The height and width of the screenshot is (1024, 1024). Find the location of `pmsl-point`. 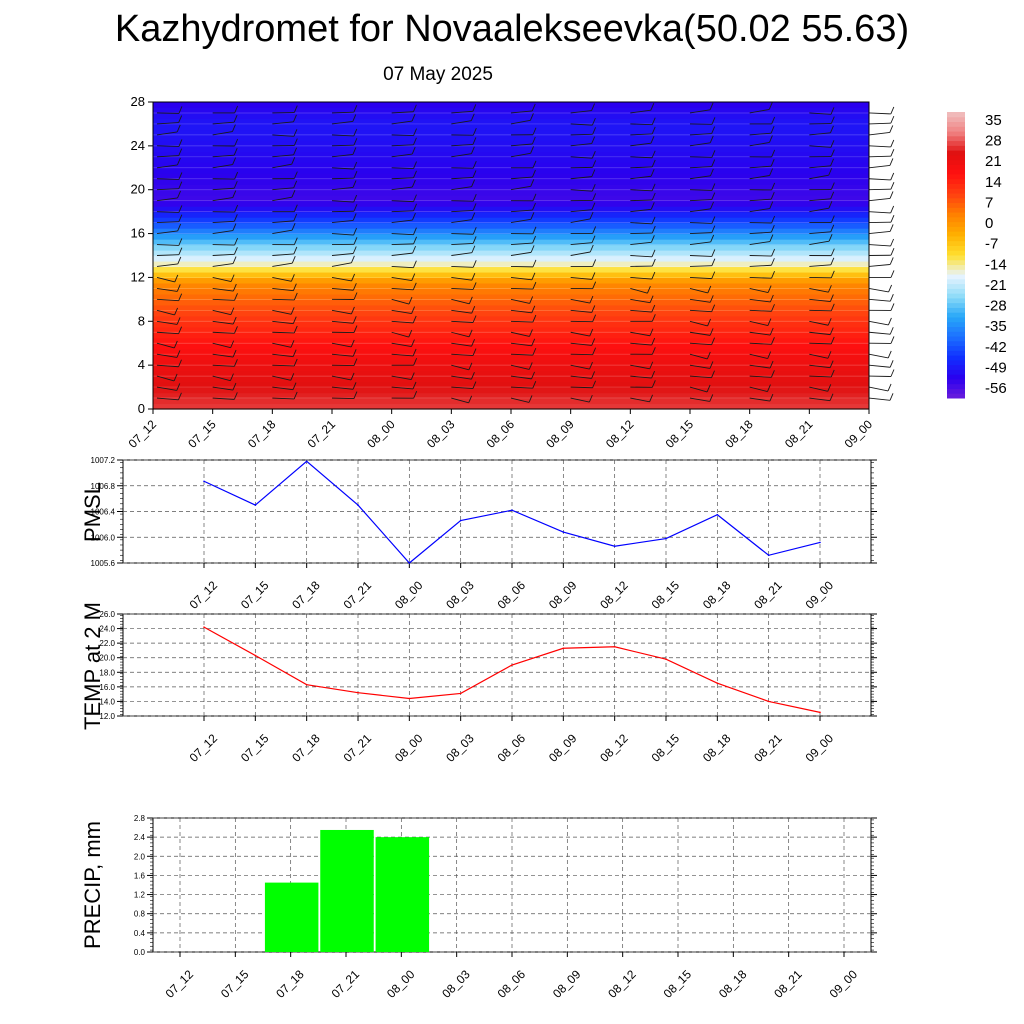

pmsl-point is located at coordinates (666, 538).